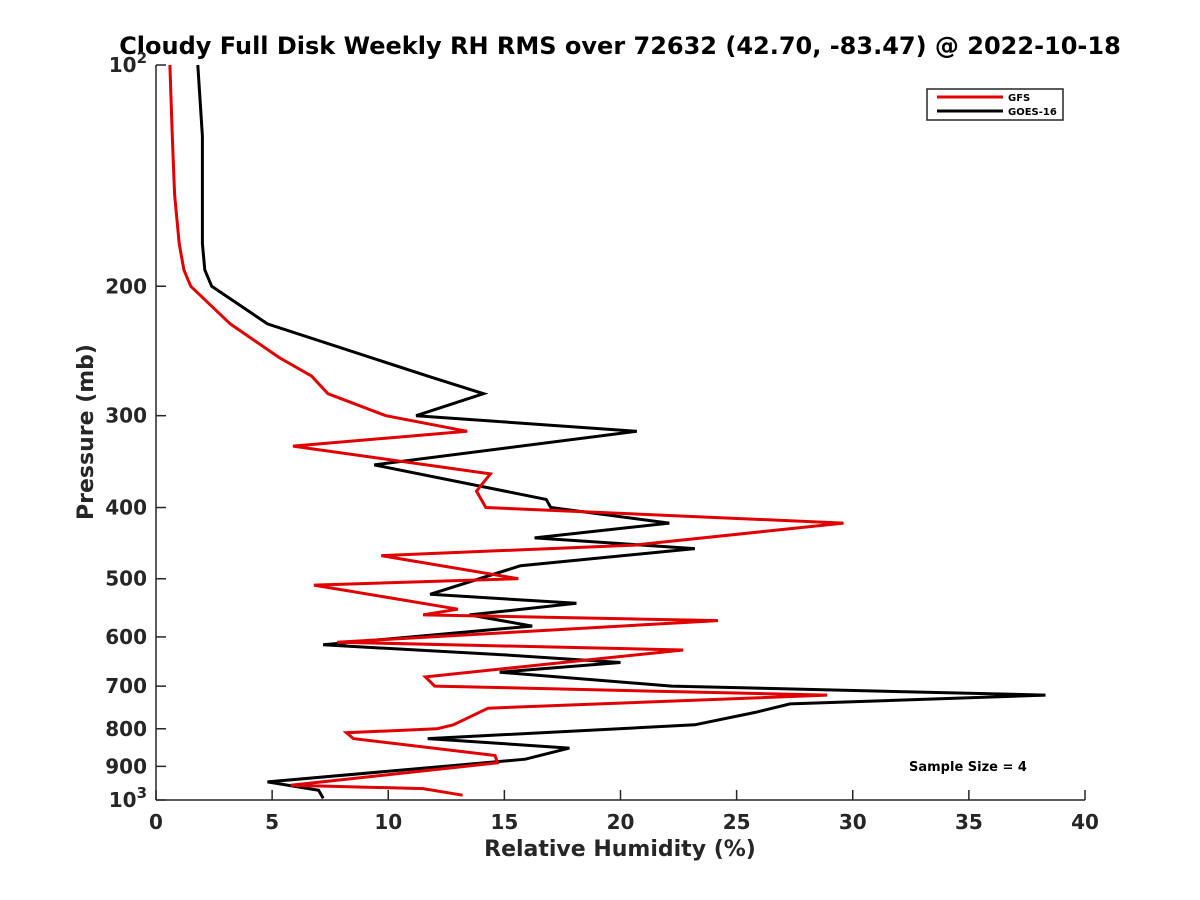 The image size is (1200, 900). What do you see at coordinates (621, 822) in the screenshot?
I see `x-tick-label: 20` at bounding box center [621, 822].